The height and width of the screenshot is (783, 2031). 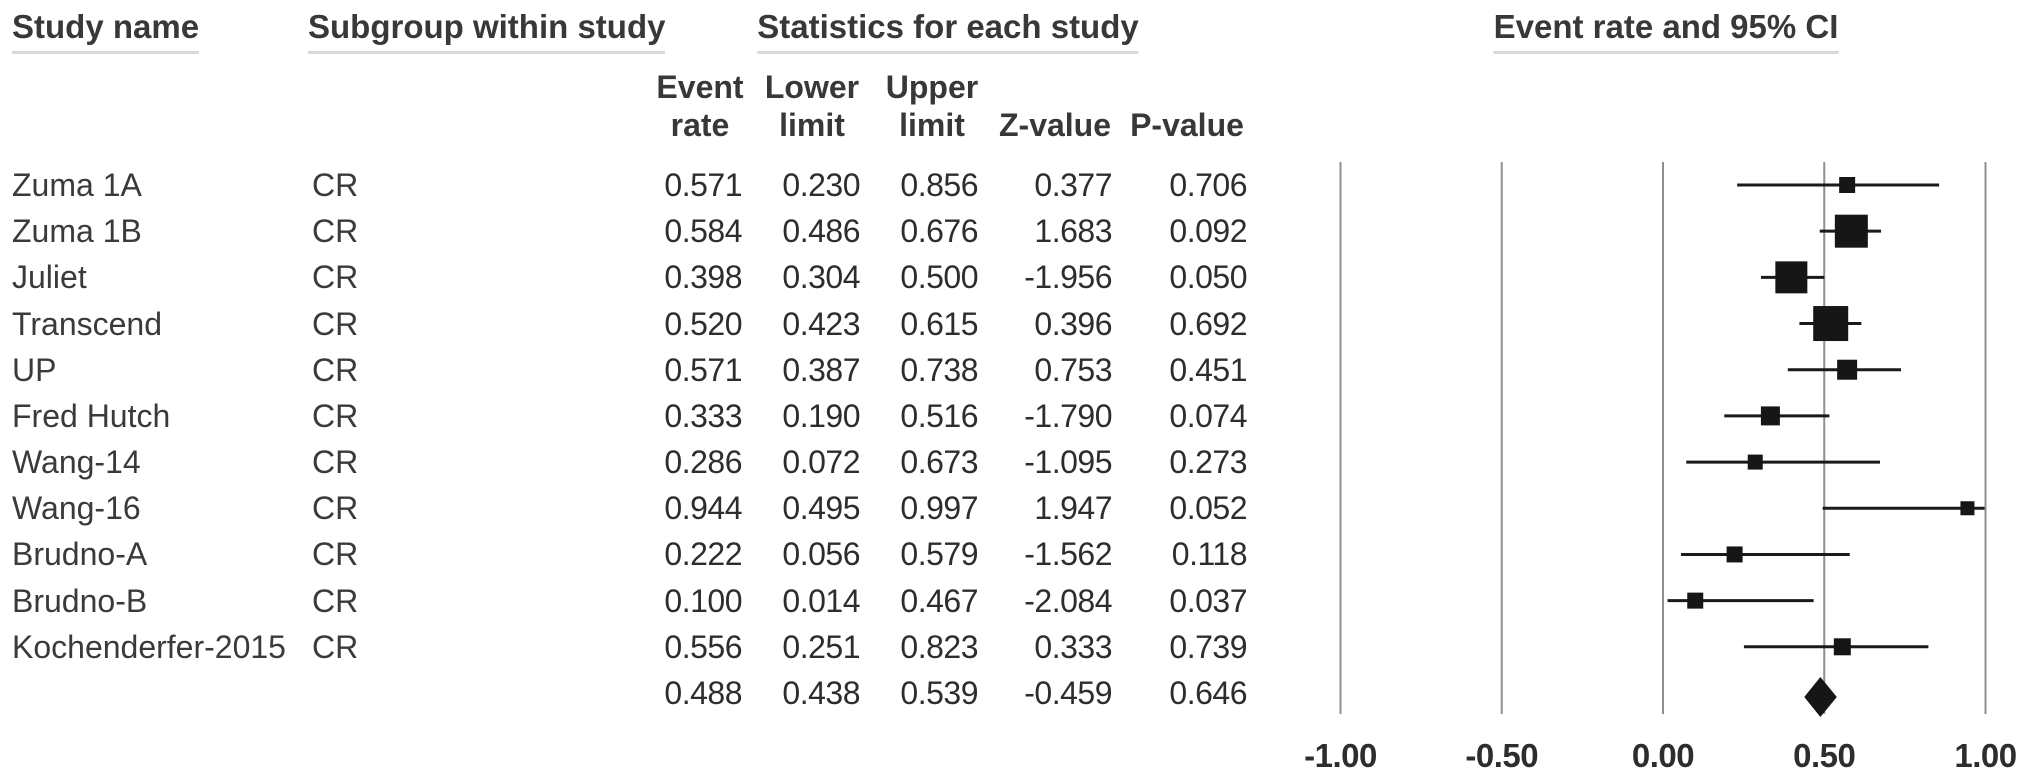 What do you see at coordinates (1068, 600) in the screenshot?
I see `z-value: -2.084` at bounding box center [1068, 600].